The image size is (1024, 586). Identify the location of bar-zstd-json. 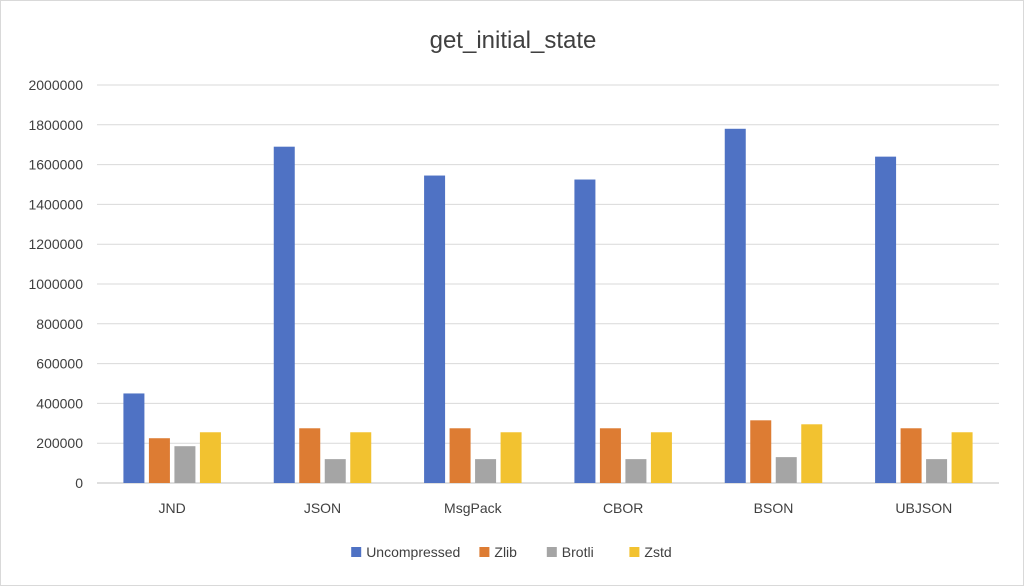
(361, 457).